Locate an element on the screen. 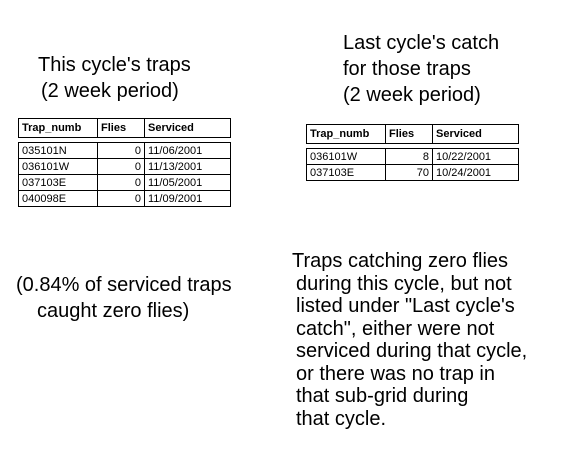 The height and width of the screenshot is (456, 568). heading-line: This cycle's traps is located at coordinates (114, 65).